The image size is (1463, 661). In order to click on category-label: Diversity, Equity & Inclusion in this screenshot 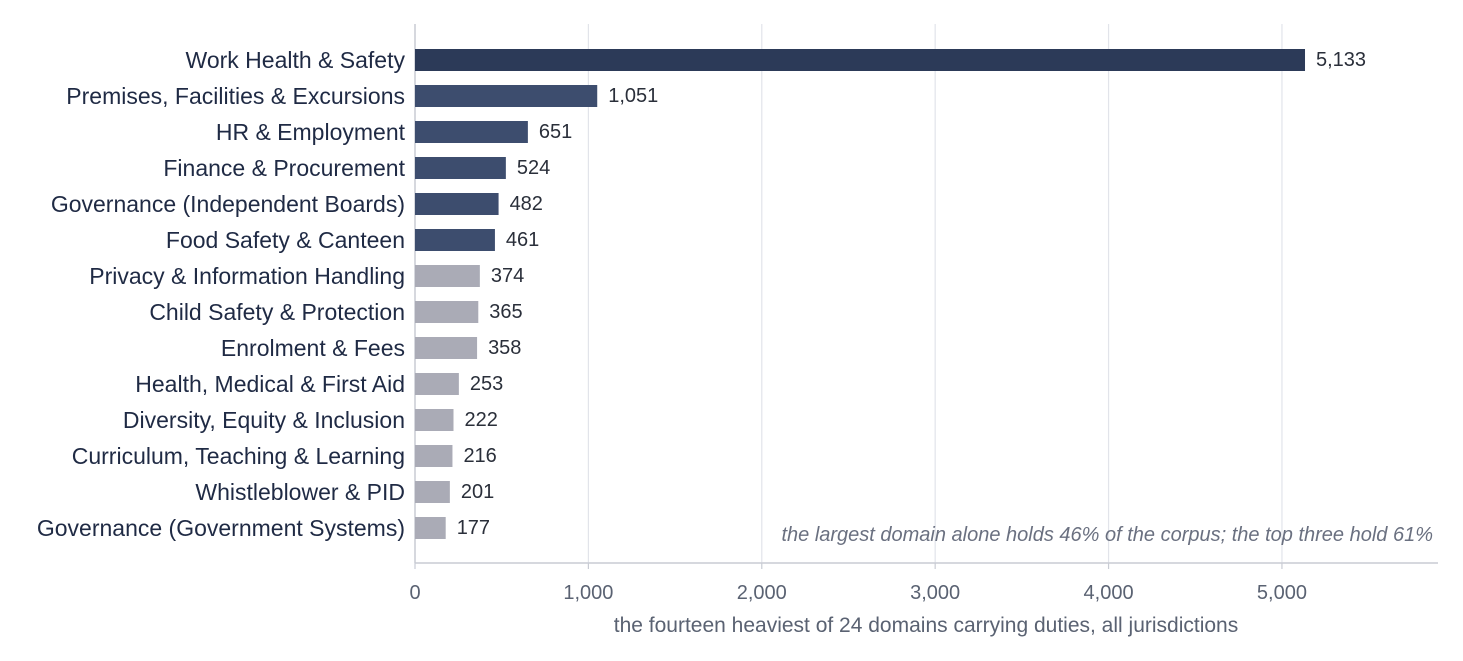, I will do `click(264, 420)`.